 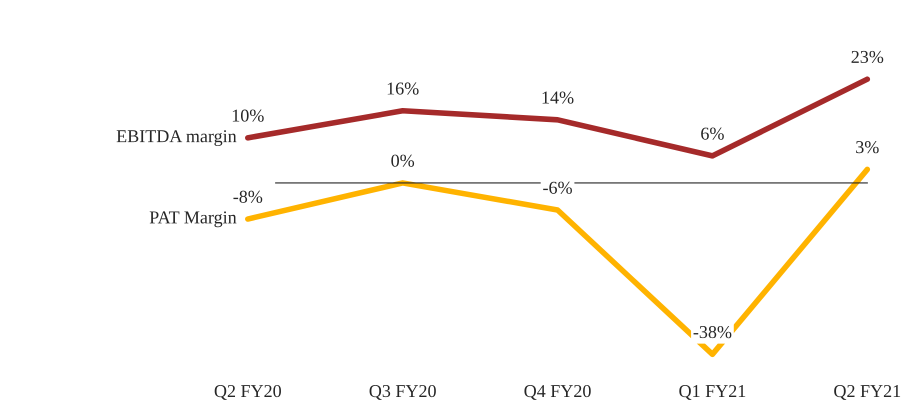 What do you see at coordinates (867, 147) in the screenshot?
I see `data-label: 3%` at bounding box center [867, 147].